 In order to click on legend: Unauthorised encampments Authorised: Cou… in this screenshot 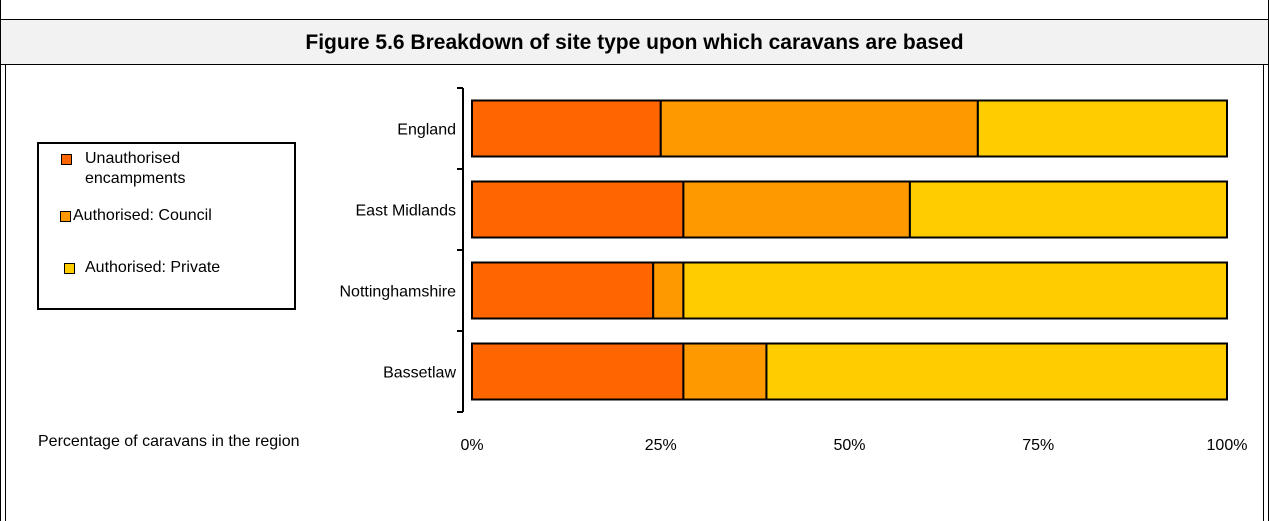, I will do `click(166, 226)`.